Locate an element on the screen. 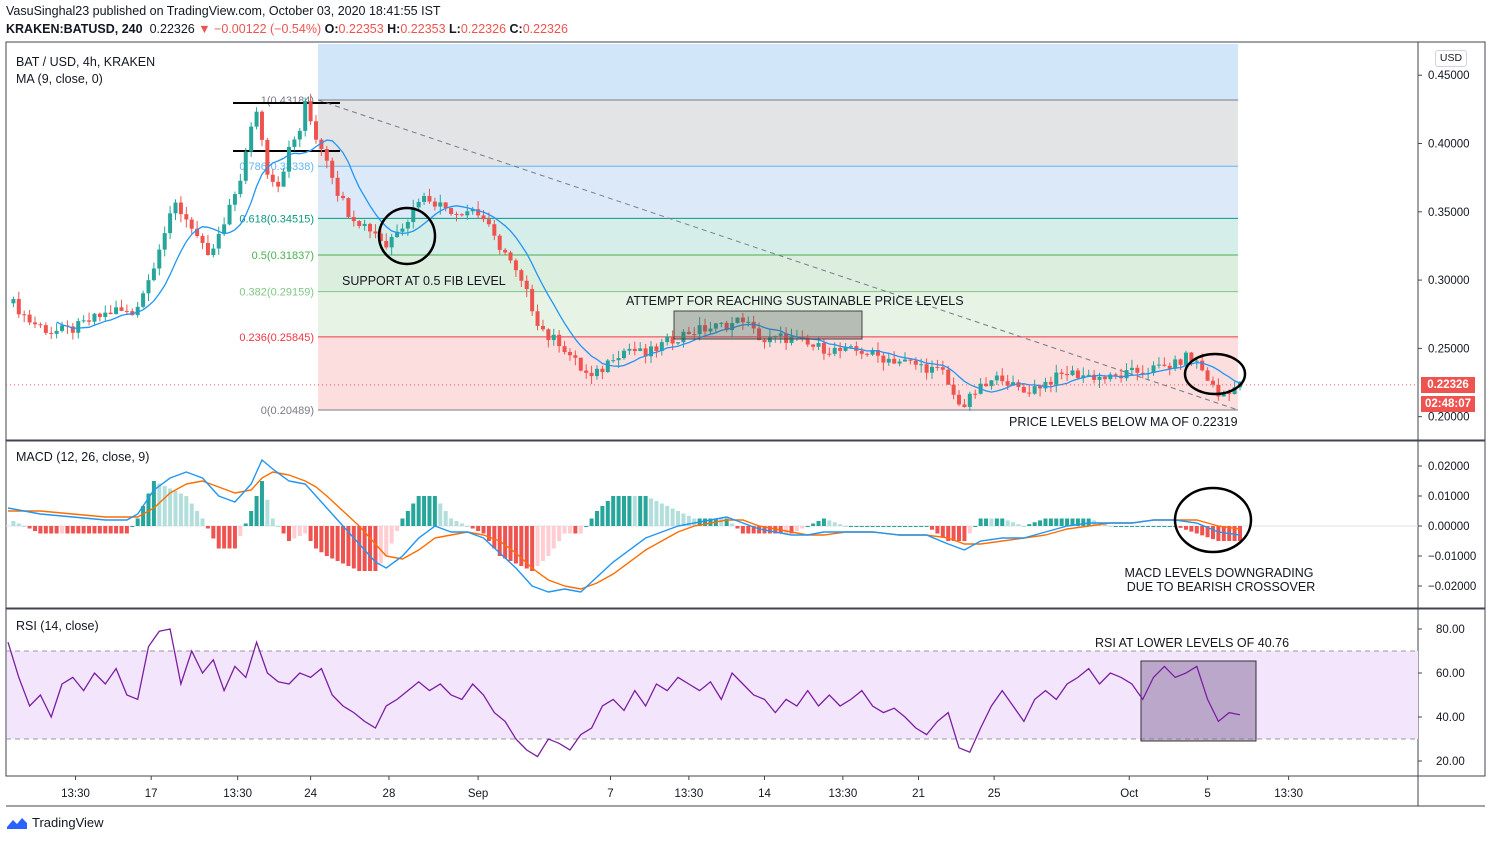 The height and width of the screenshot is (843, 1491). time-tick-label: 28 is located at coordinates (389, 794).